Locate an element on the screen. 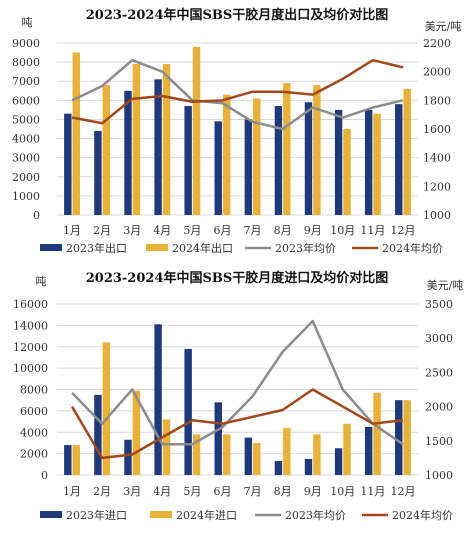 This screenshot has width=474, height=536. x-tick-label: 8月 is located at coordinates (283, 491).